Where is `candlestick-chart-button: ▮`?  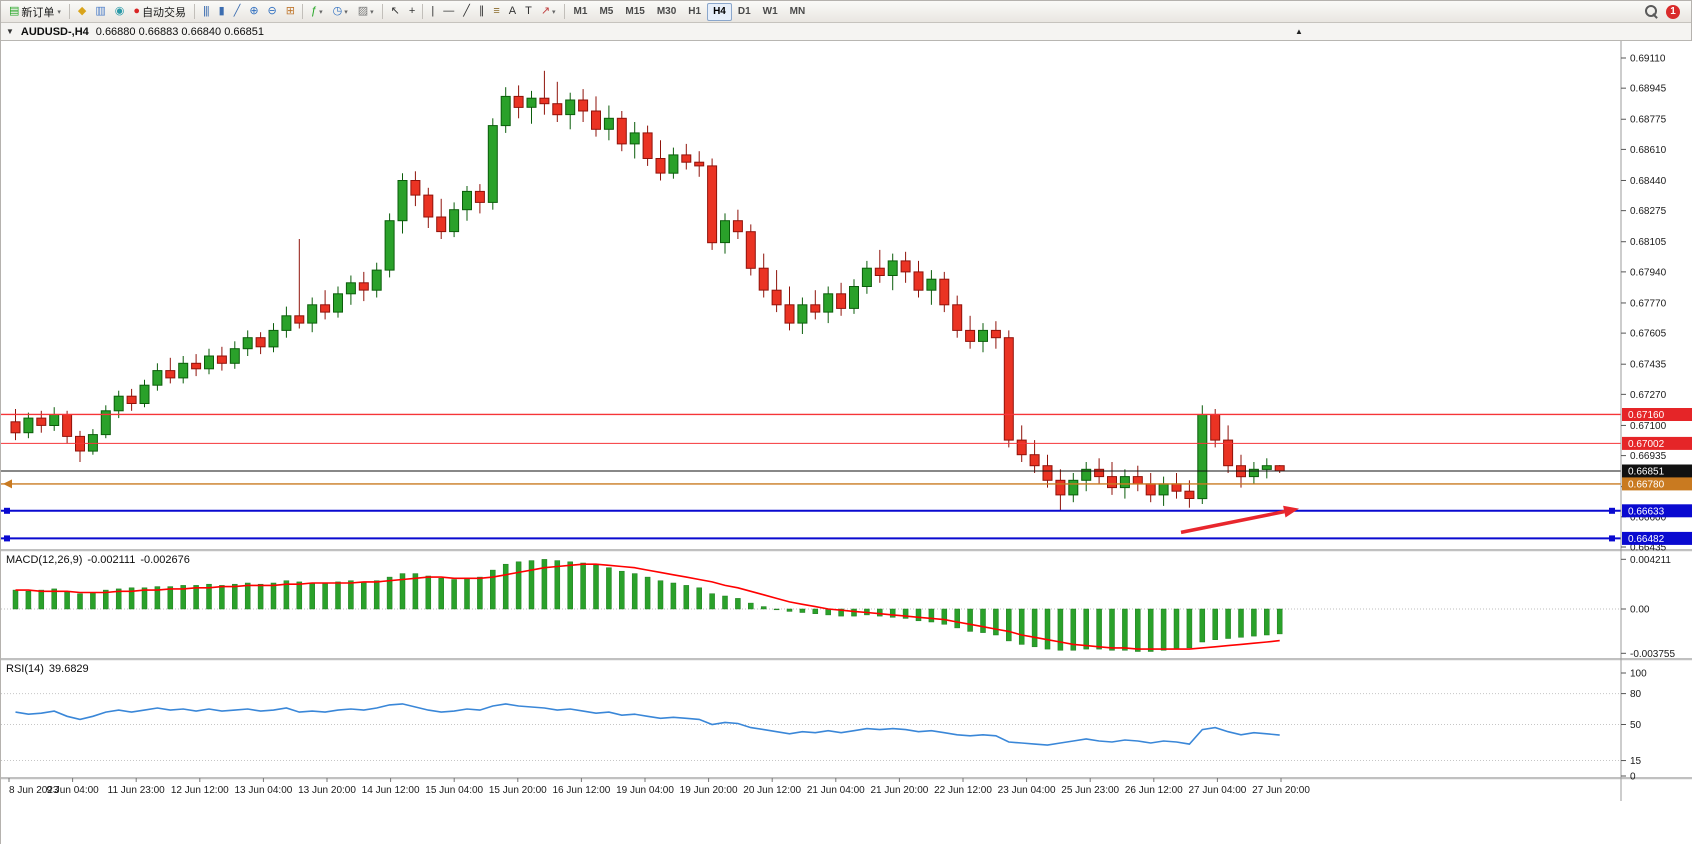 candlestick-chart-button: ▮ is located at coordinates (221, 11).